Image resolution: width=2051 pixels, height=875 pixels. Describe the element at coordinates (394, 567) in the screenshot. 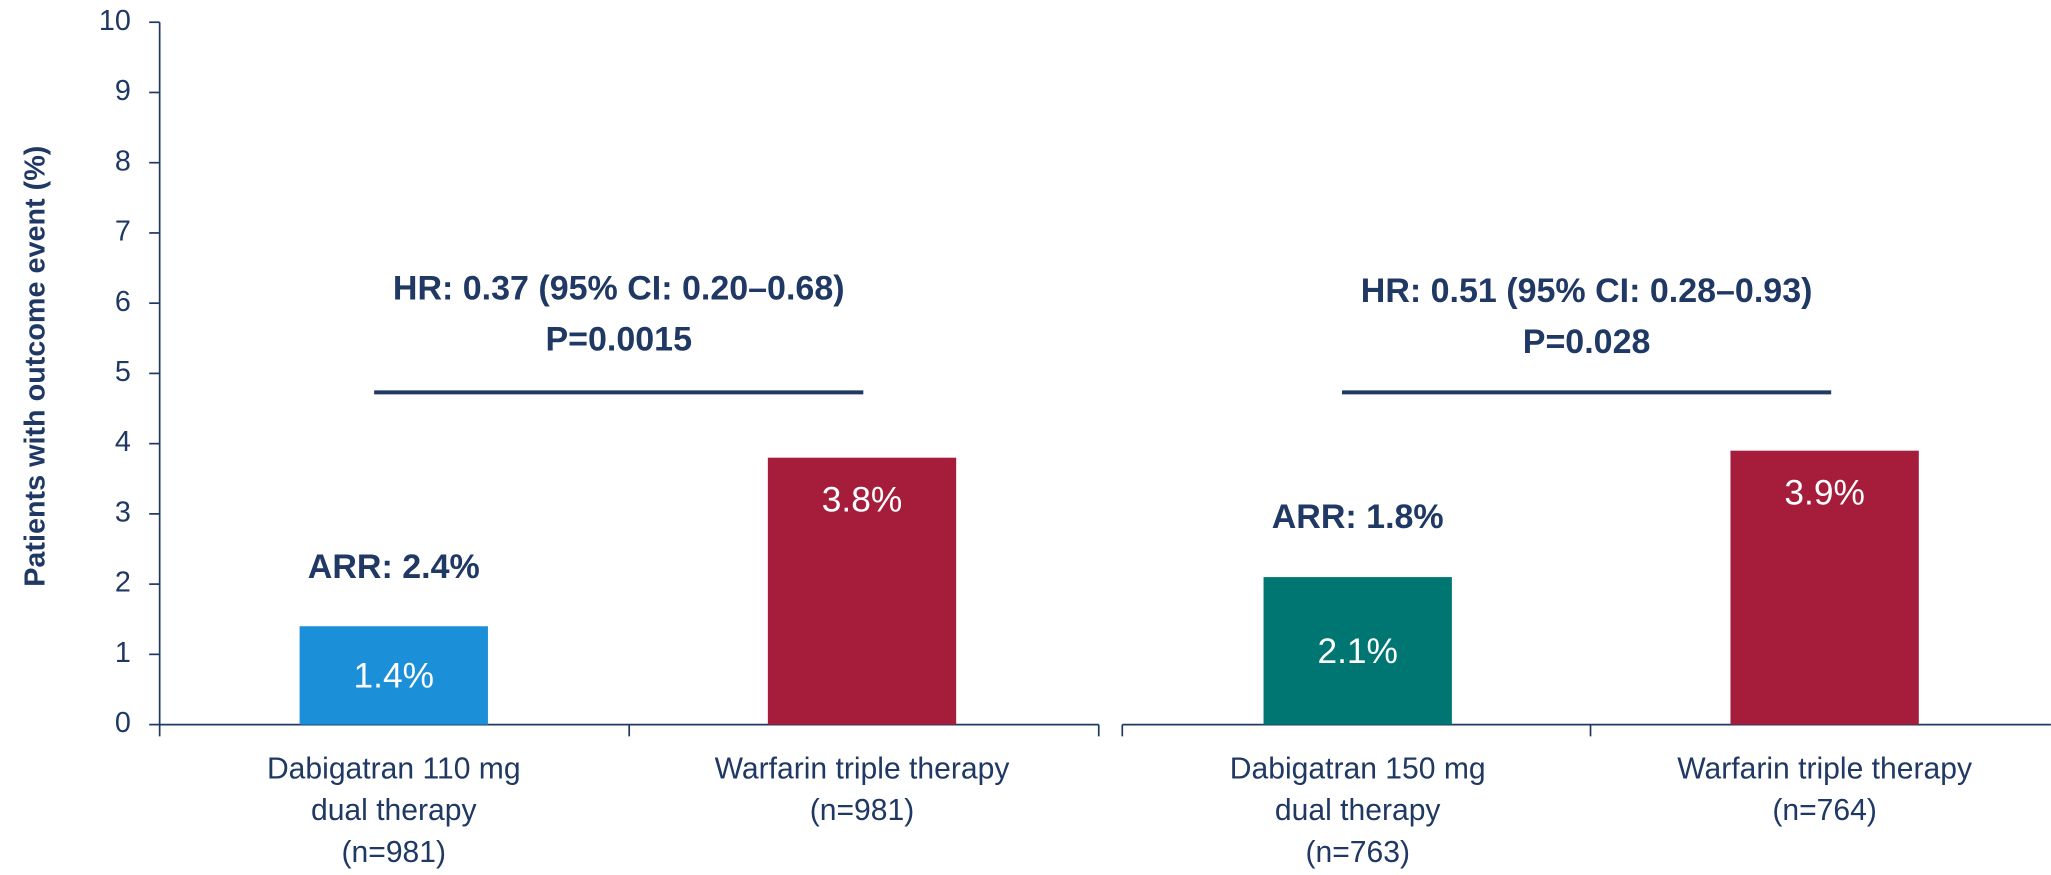

I see `annotation: ARR: 2.4%` at that location.